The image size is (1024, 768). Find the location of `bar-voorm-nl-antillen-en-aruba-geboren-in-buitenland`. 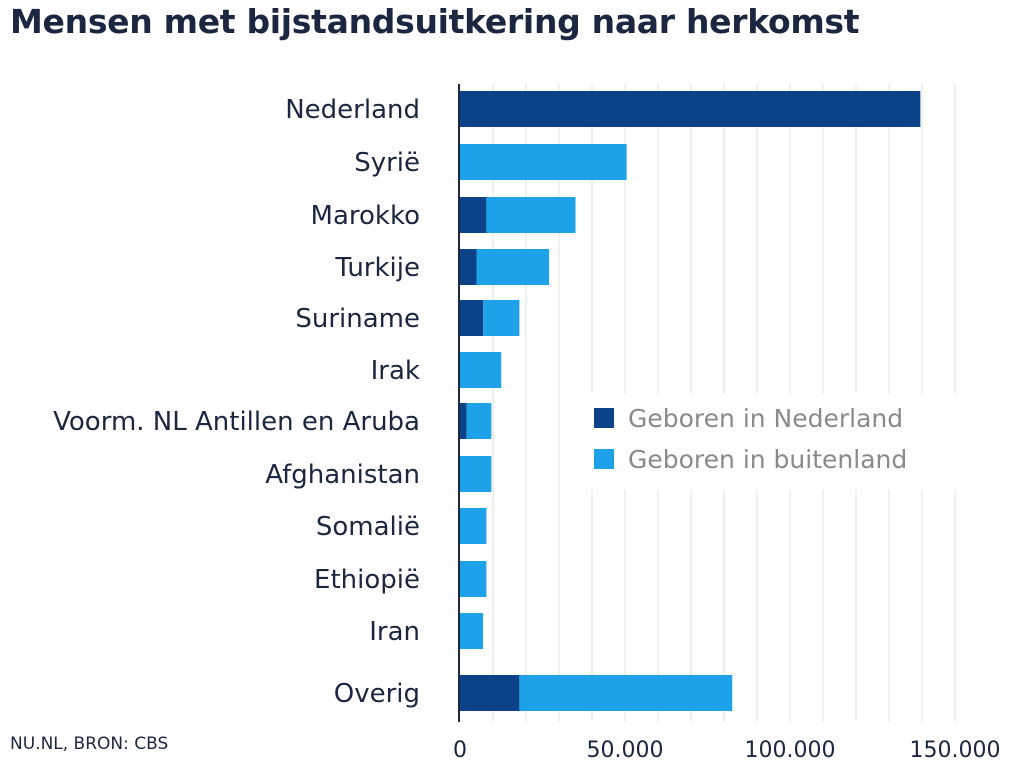

bar-voorm-nl-antillen-en-aruba-geboren-in-buitenland is located at coordinates (479, 421).